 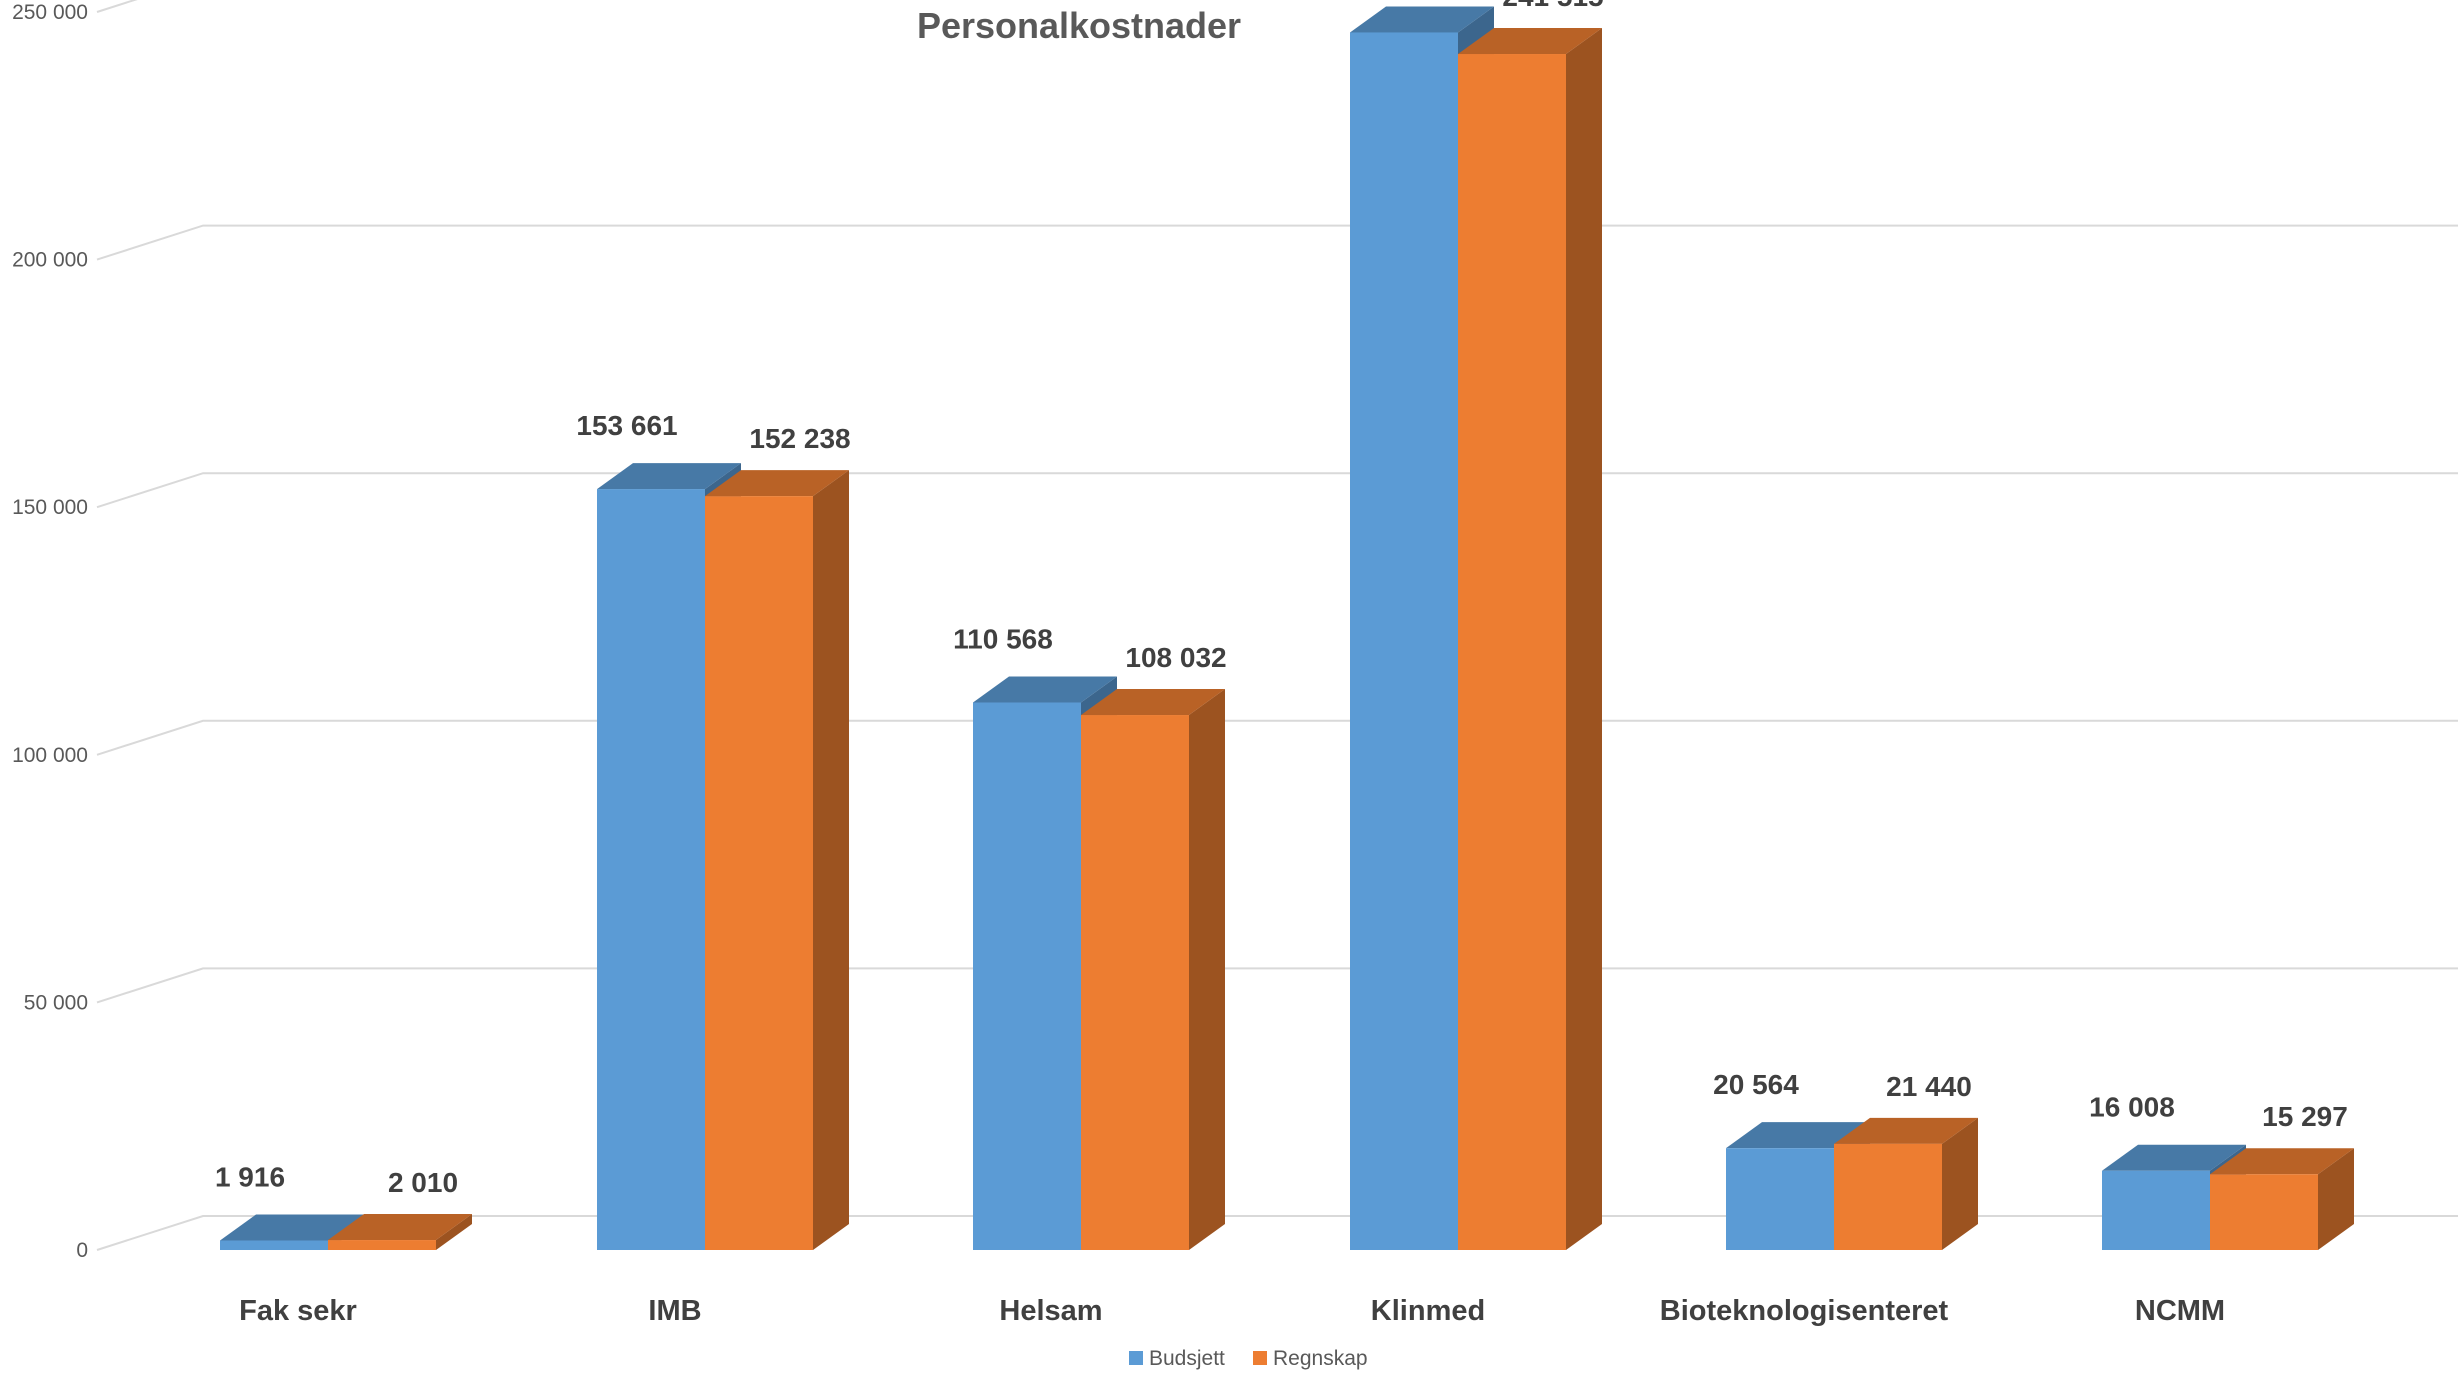 I want to click on y-axis: 0 50 000 100 000 150 000 200 000 250 000, so click(x=50, y=631).